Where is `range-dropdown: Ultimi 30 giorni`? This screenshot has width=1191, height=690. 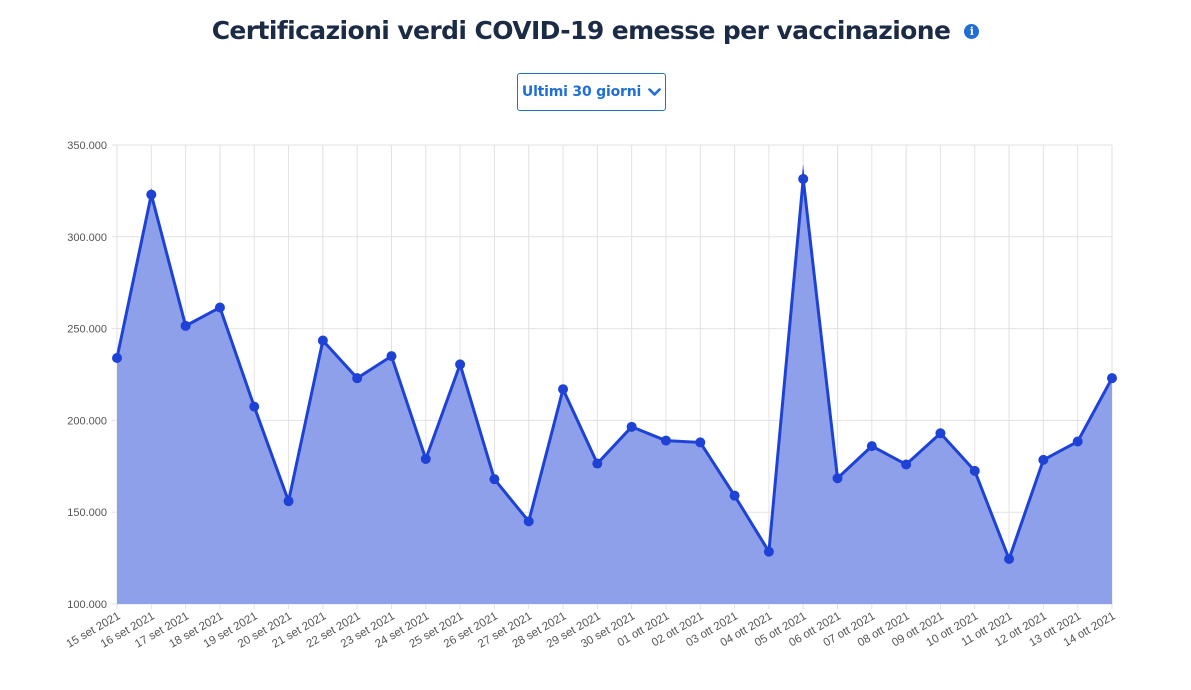 range-dropdown: Ultimi 30 giorni is located at coordinates (591, 92).